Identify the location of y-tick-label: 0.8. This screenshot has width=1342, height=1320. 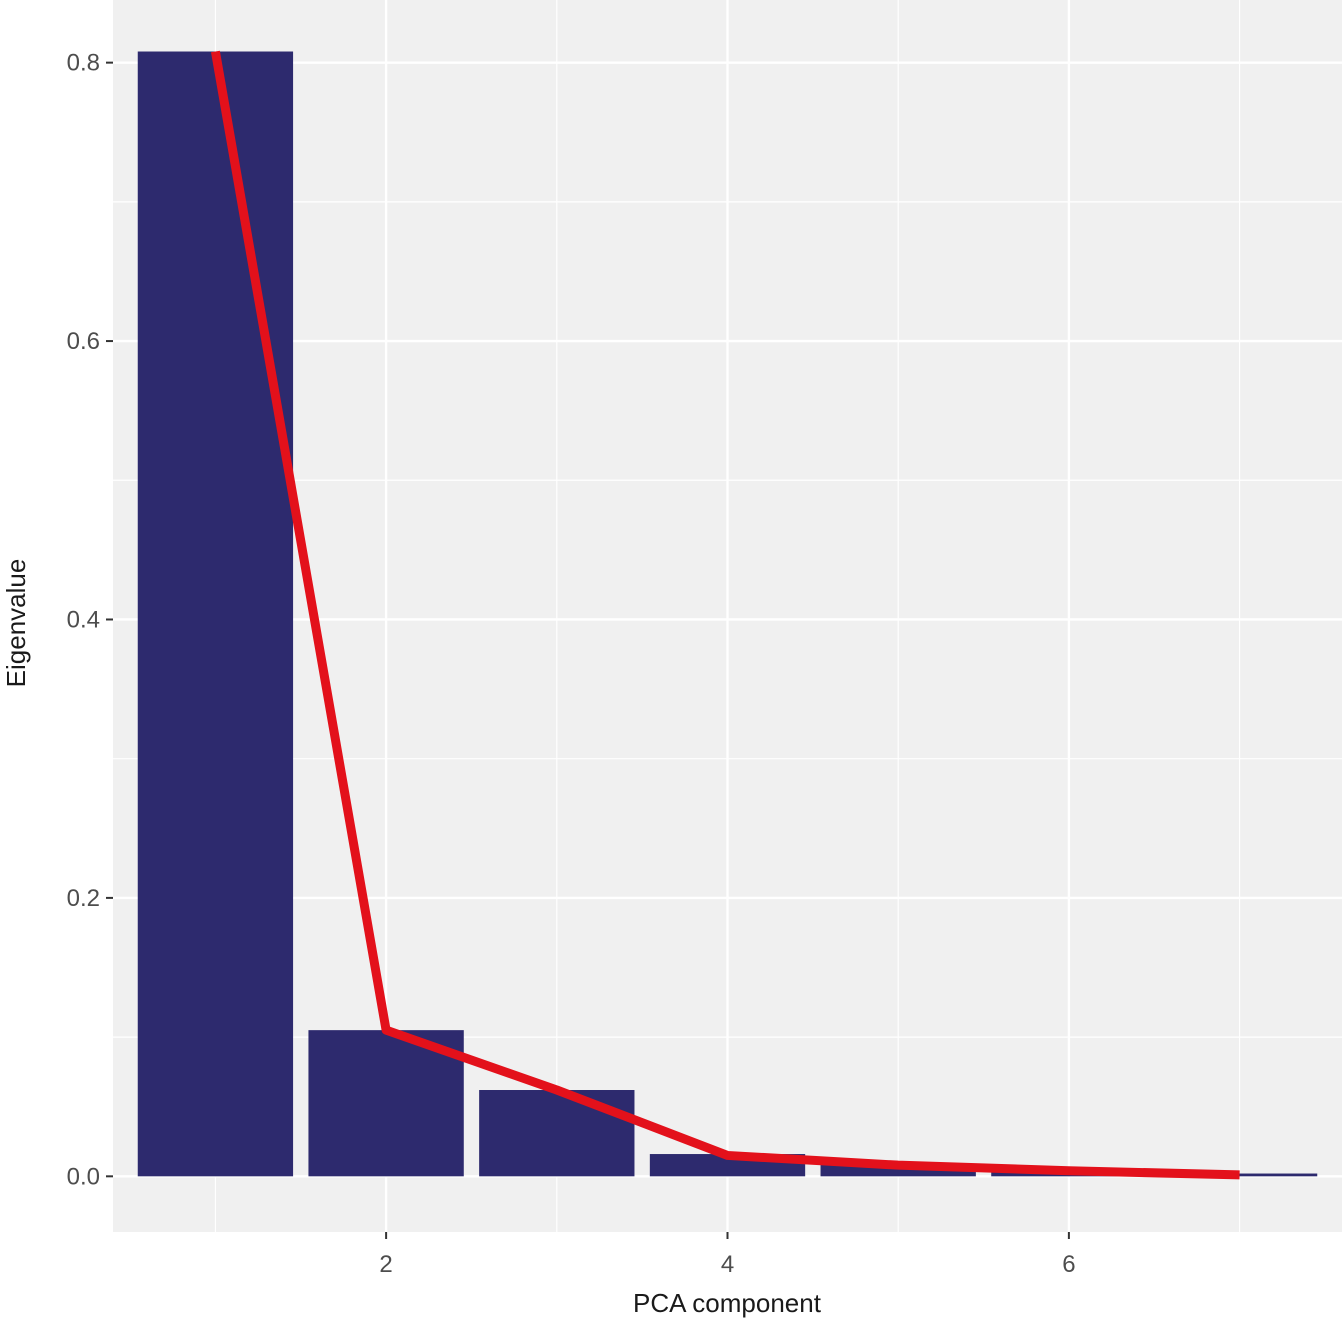
(83, 63).